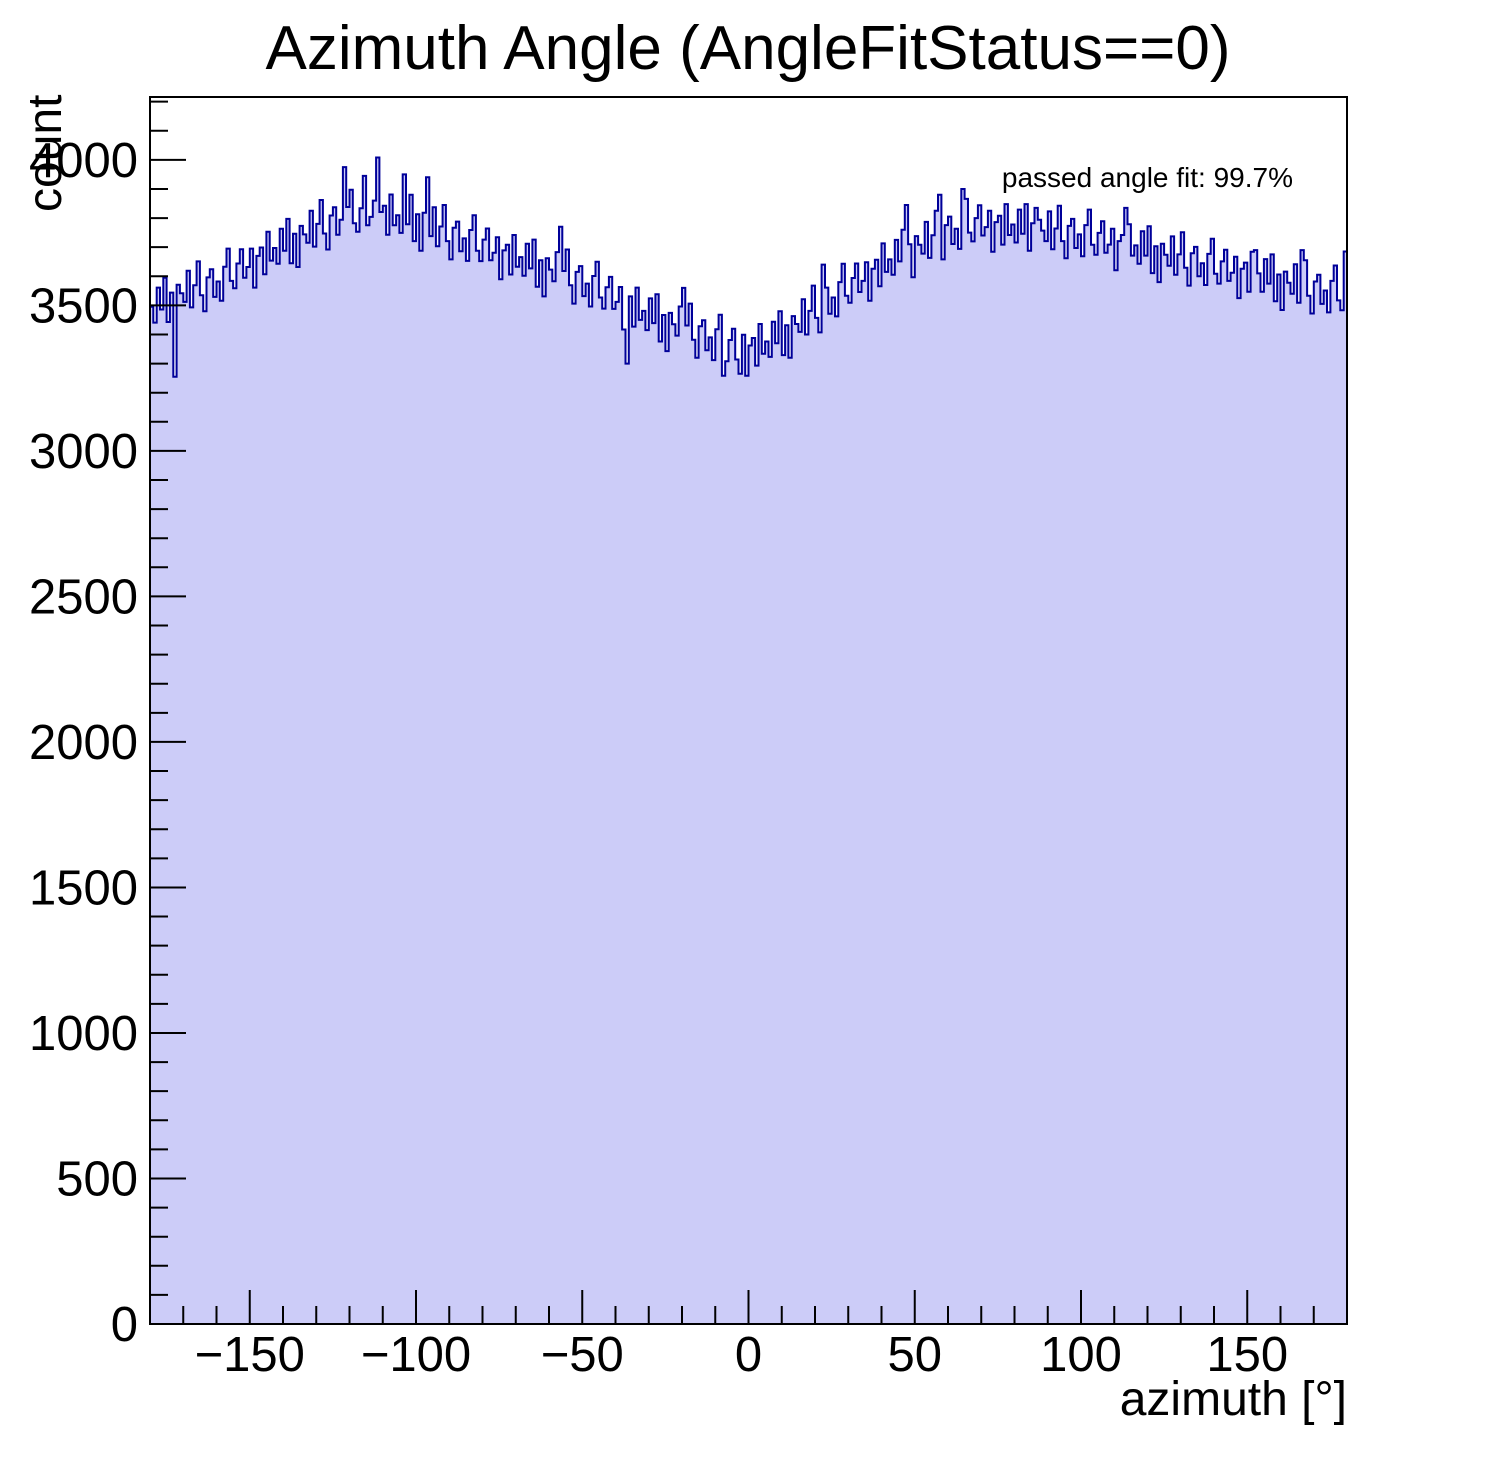 This screenshot has height=1472, width=1496. I want to click on y-tick-label: 1500, so click(83, 888).